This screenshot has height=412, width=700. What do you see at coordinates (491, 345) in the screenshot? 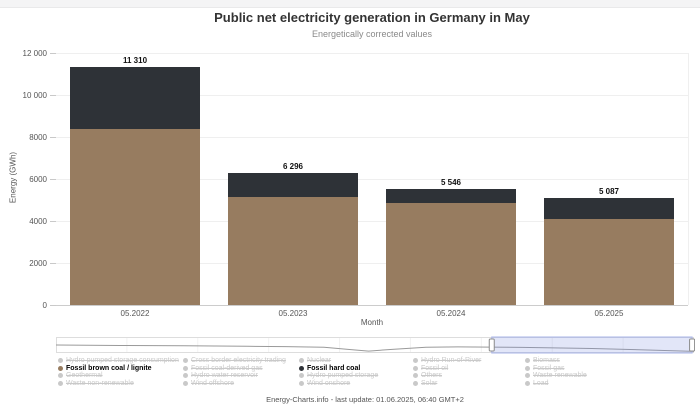
I see `navigator-handle-left` at bounding box center [491, 345].